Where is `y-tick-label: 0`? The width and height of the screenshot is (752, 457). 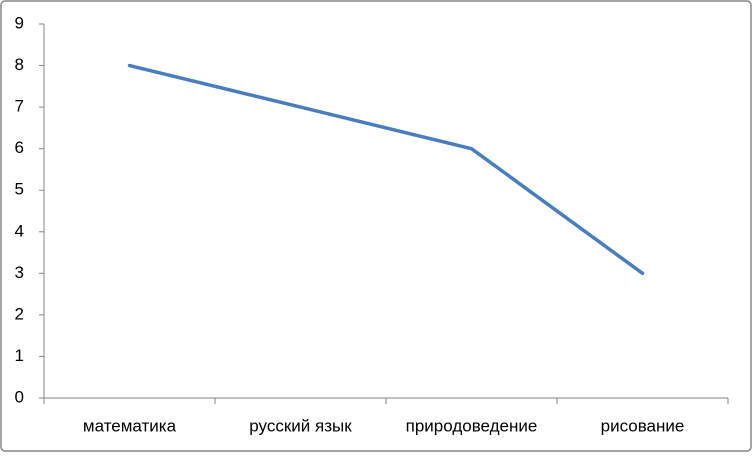 y-tick-label: 0 is located at coordinates (19, 396).